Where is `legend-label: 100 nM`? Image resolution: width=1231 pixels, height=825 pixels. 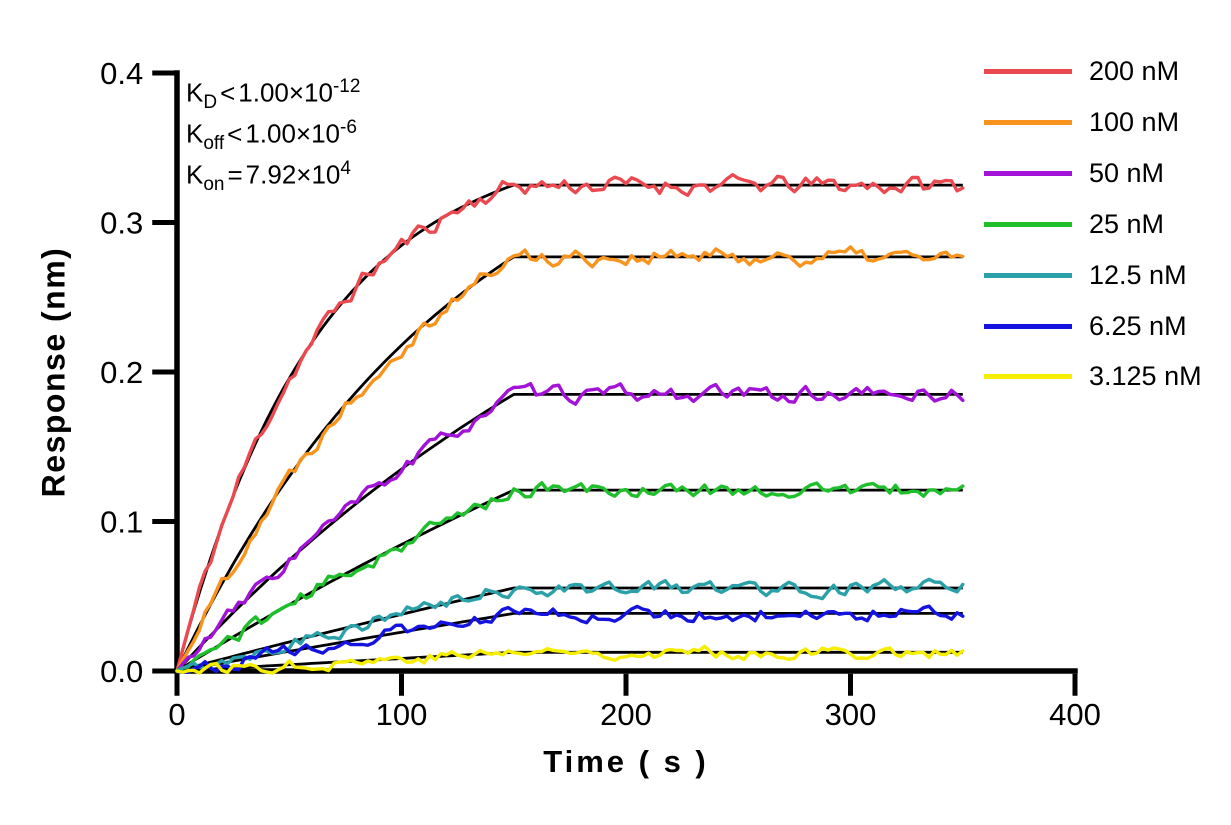 legend-label: 100 nM is located at coordinates (1134, 121).